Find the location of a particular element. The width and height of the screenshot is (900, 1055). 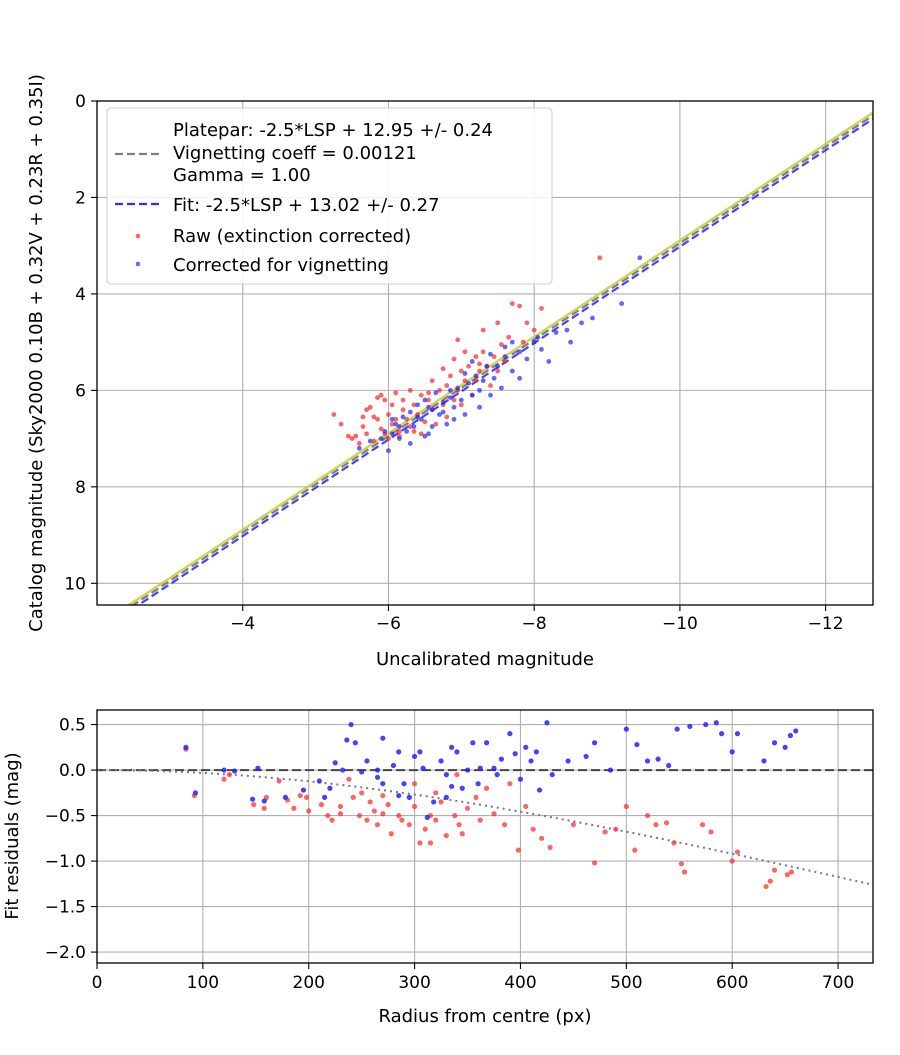

legend-raw-swatch is located at coordinates (138, 236).